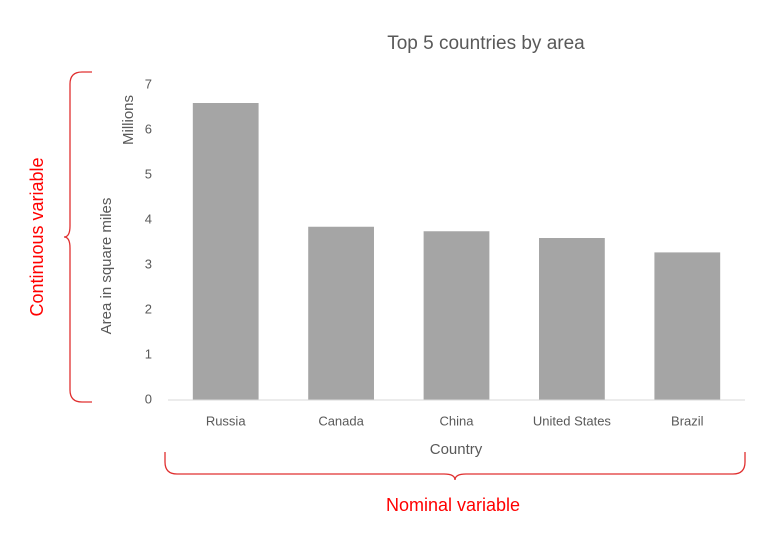 This screenshot has height=546, width=768. What do you see at coordinates (148, 218) in the screenshot?
I see `y-tick-label: 4` at bounding box center [148, 218].